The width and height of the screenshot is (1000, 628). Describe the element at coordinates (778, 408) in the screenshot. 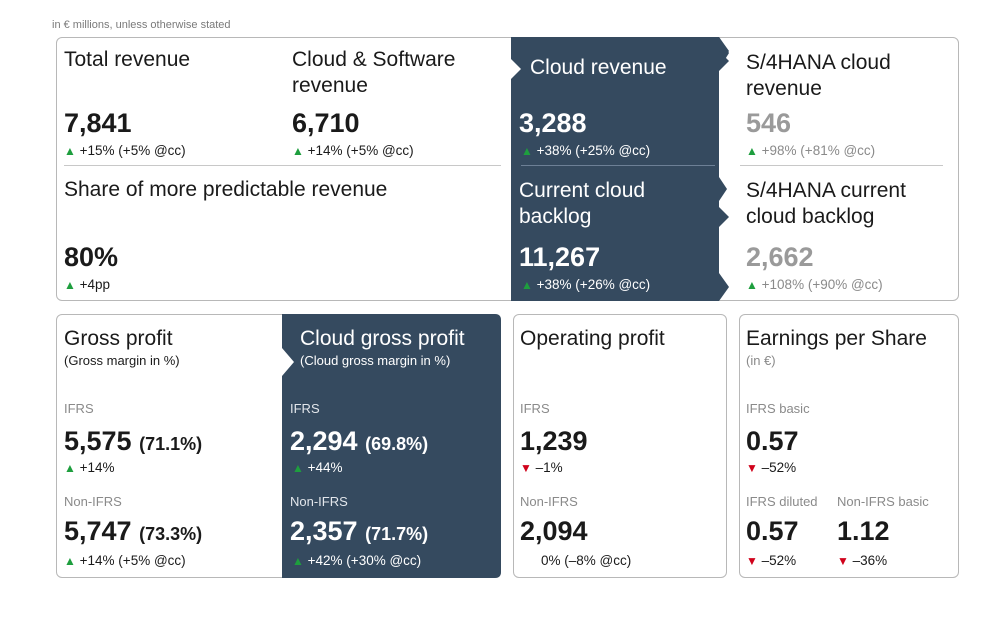

I see `eps-ifrs-basic-label: IFRS basic` at that location.